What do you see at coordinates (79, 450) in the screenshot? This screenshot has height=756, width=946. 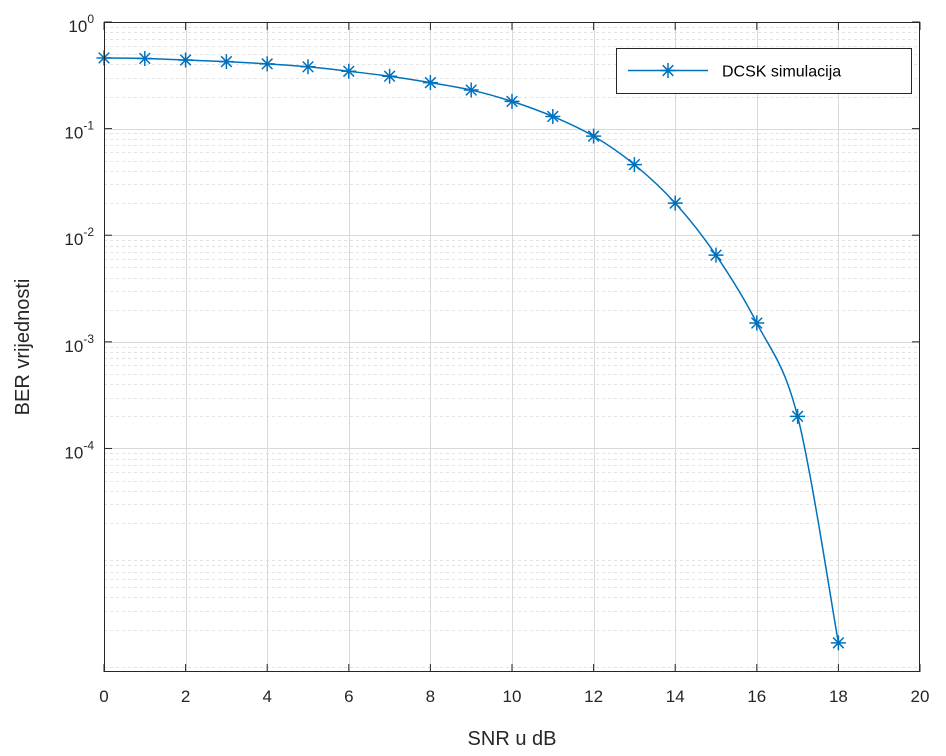 I see `y-tick-label: 10⁻⁴` at bounding box center [79, 450].